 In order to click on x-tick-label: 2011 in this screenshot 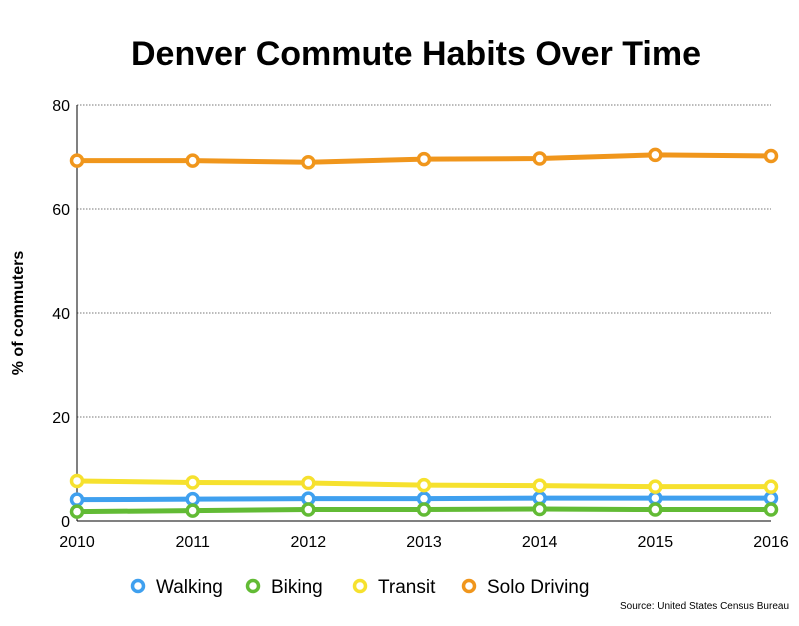, I will do `click(192, 542)`.